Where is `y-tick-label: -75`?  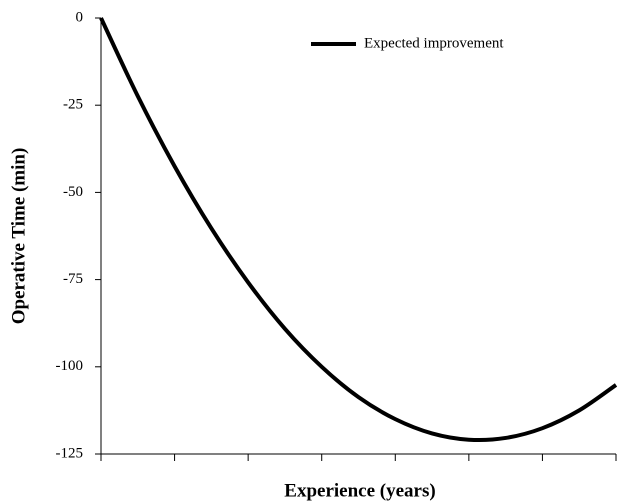
y-tick-label: -75 is located at coordinates (73, 279).